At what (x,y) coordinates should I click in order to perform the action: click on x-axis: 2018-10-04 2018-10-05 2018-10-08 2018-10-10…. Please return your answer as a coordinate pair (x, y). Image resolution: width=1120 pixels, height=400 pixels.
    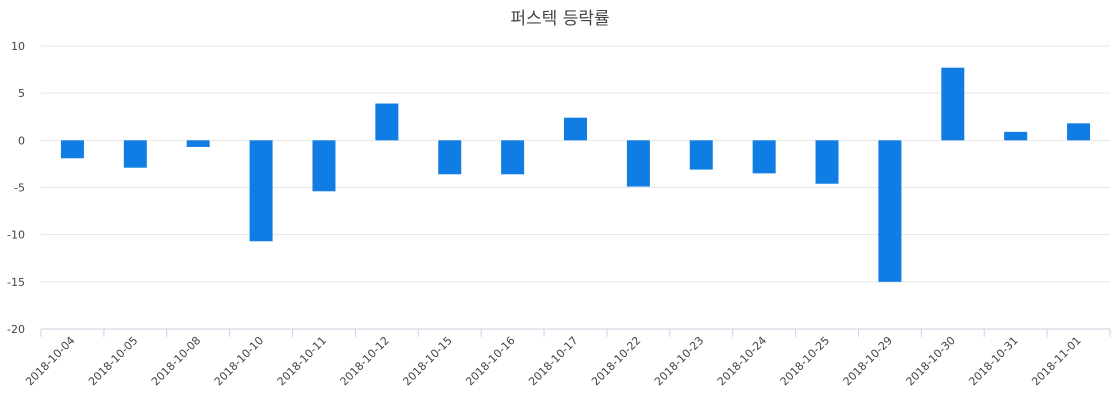
    Looking at the image, I should click on (567, 358).